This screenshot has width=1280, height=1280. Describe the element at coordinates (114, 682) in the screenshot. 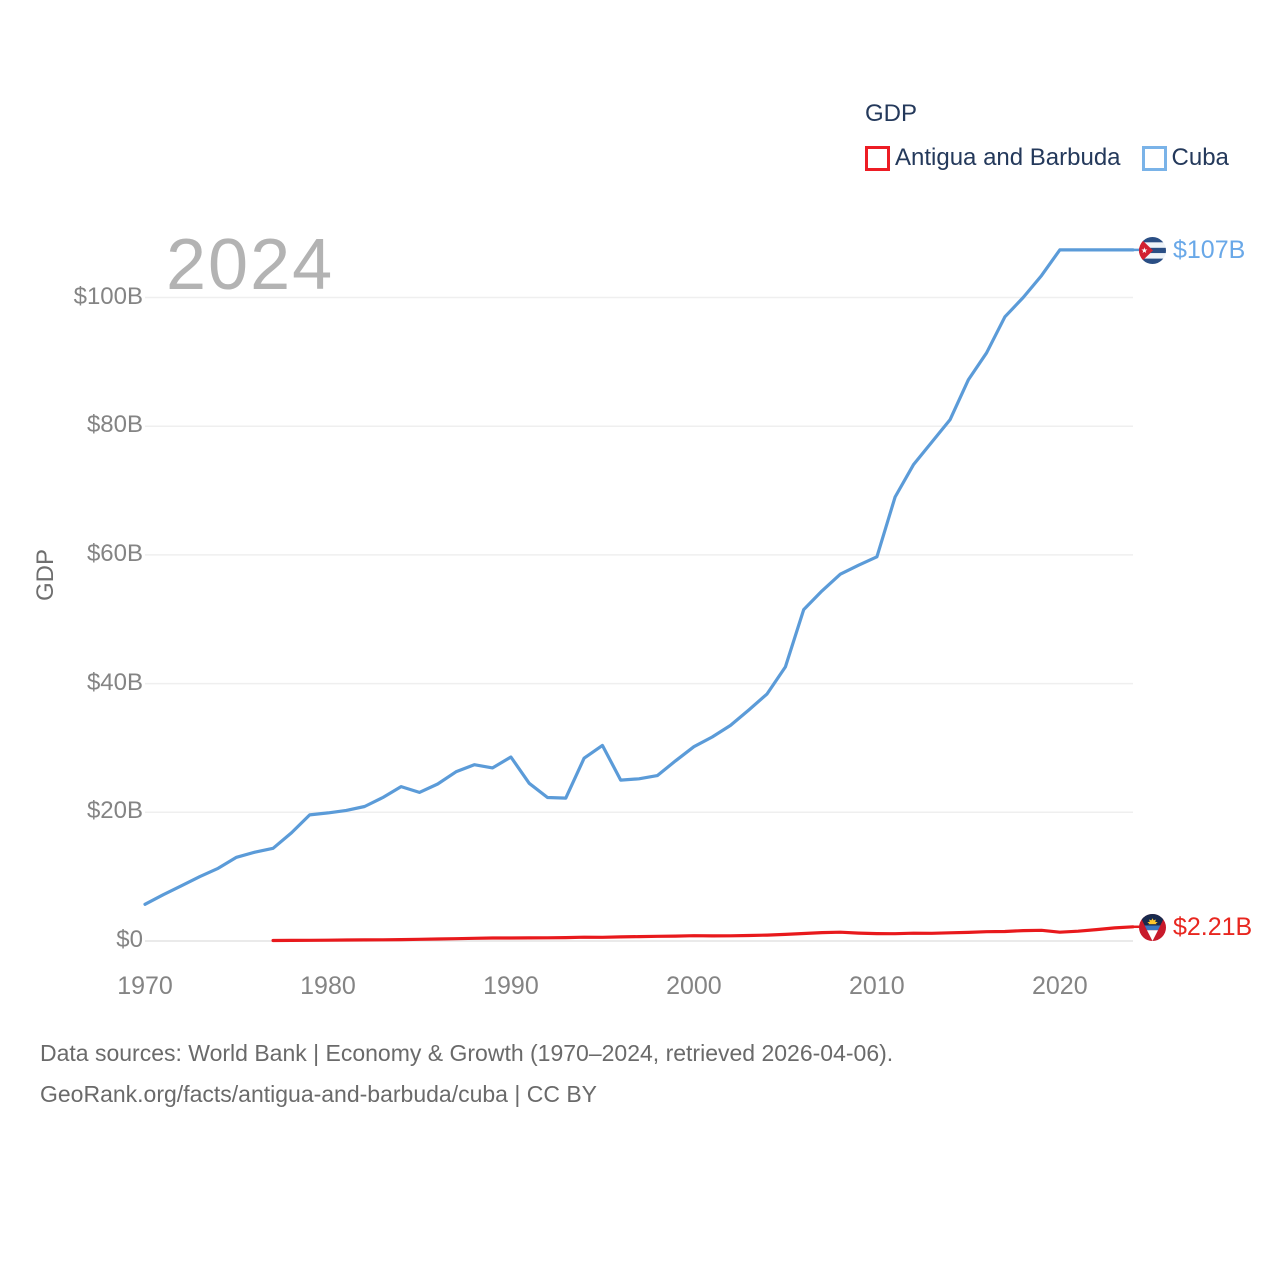

I see `y-tick-label: $40B` at that location.